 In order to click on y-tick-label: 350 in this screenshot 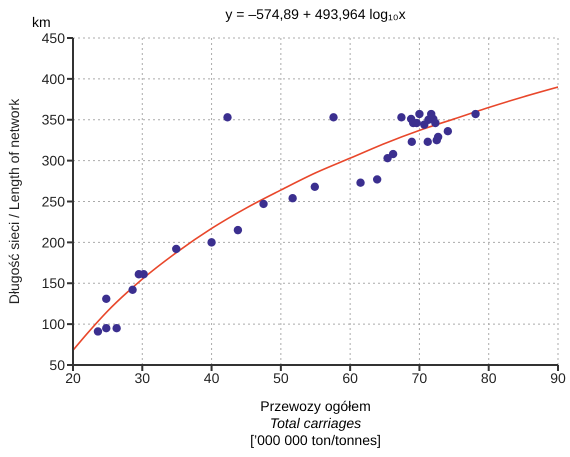, I will do `click(54, 120)`.